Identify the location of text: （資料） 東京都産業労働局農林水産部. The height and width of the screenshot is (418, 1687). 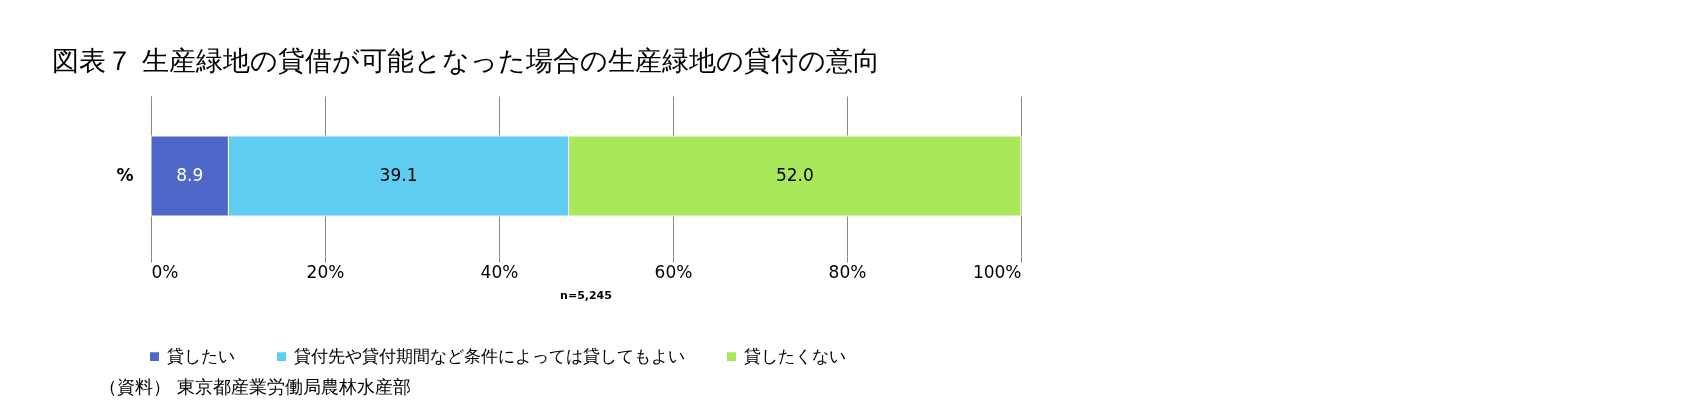
(255, 386).